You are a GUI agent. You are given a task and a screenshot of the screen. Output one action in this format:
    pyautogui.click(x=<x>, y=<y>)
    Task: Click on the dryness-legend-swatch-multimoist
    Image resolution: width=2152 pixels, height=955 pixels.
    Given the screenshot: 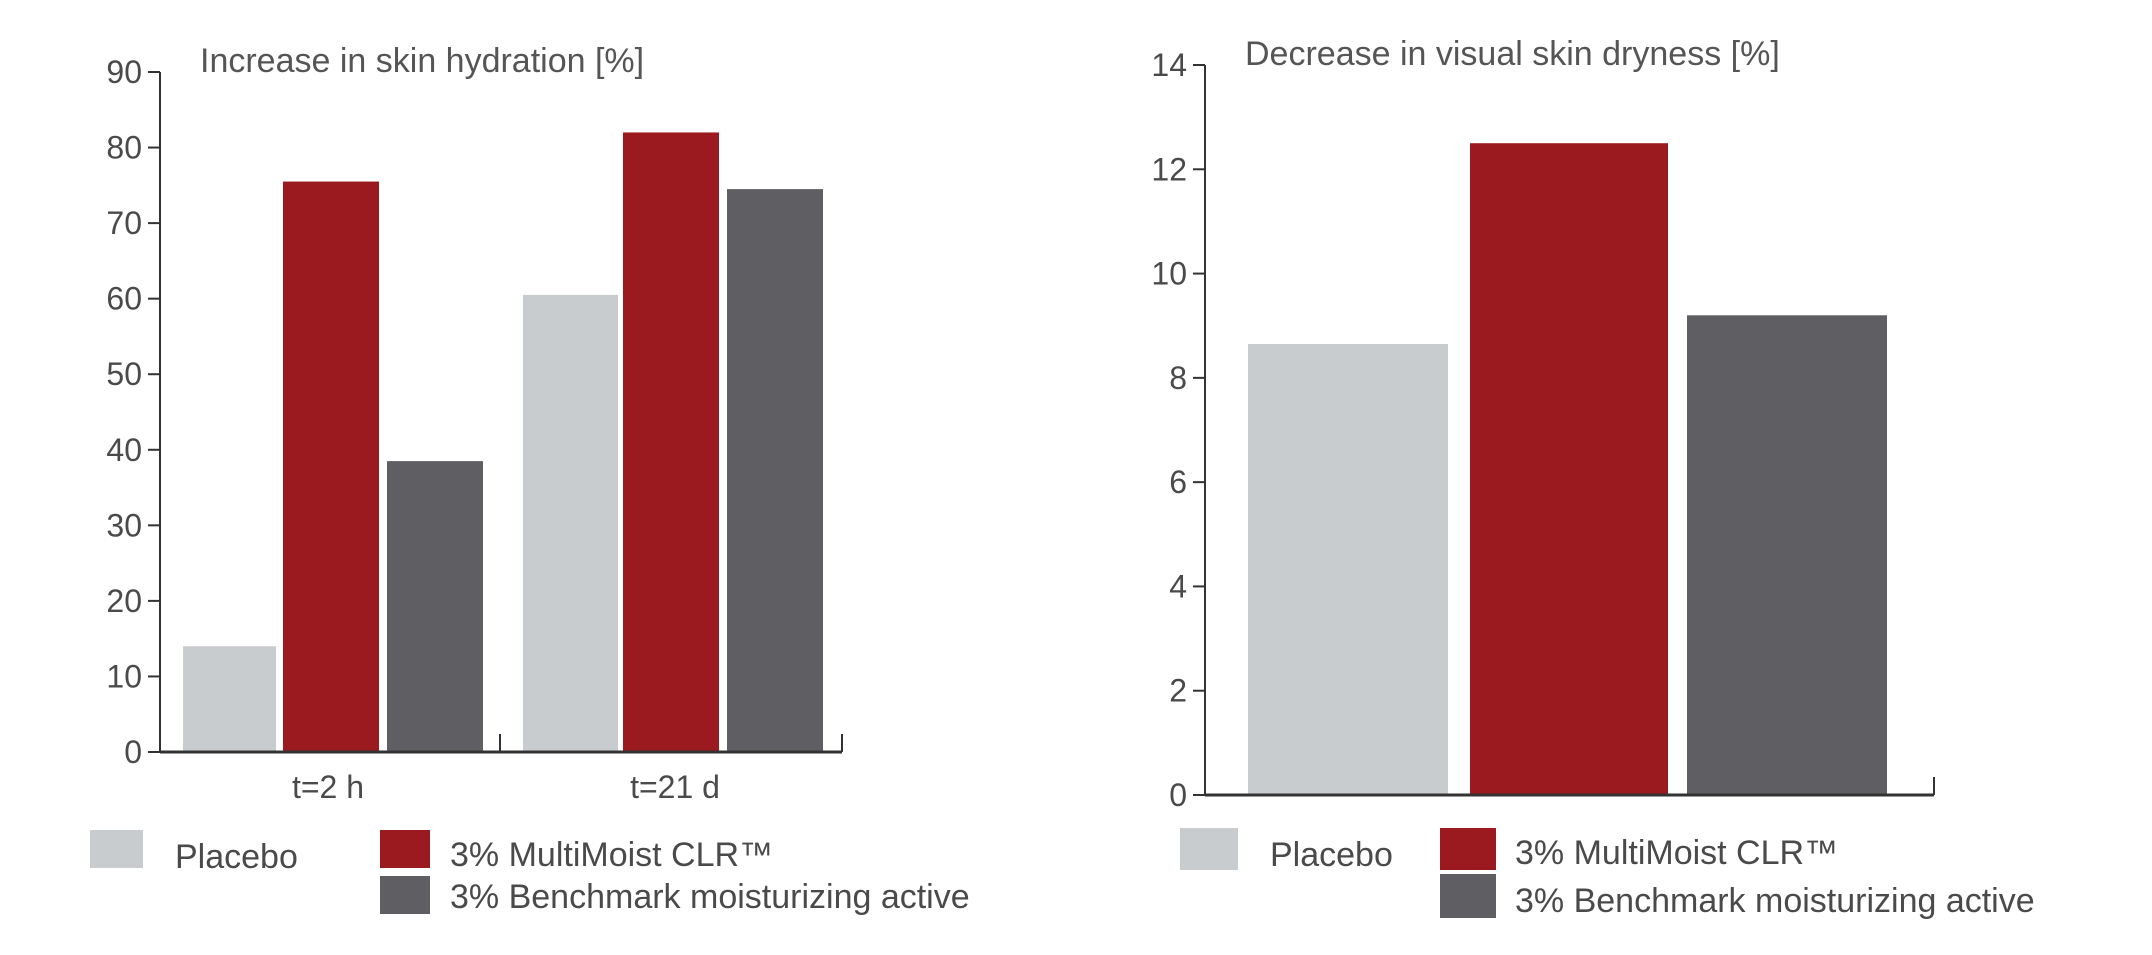 What is the action you would take?
    pyautogui.click(x=1468, y=849)
    